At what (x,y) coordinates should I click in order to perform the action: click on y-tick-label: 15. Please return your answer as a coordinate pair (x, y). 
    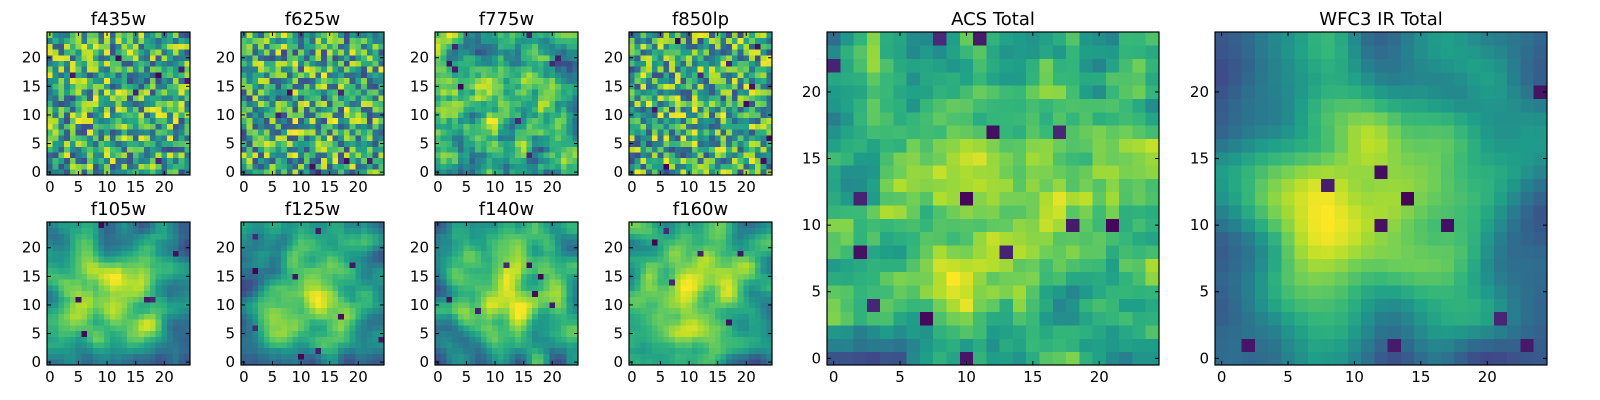
    Looking at the image, I should click on (31, 86).